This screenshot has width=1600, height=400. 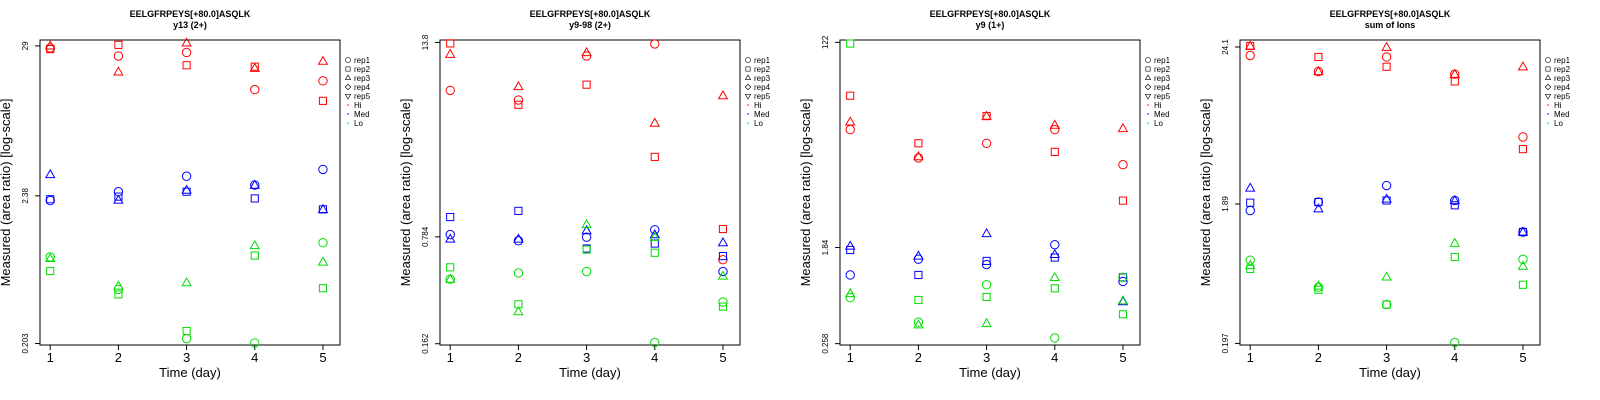 I want to click on y-tick-label: 1.89, so click(x=1225, y=204).